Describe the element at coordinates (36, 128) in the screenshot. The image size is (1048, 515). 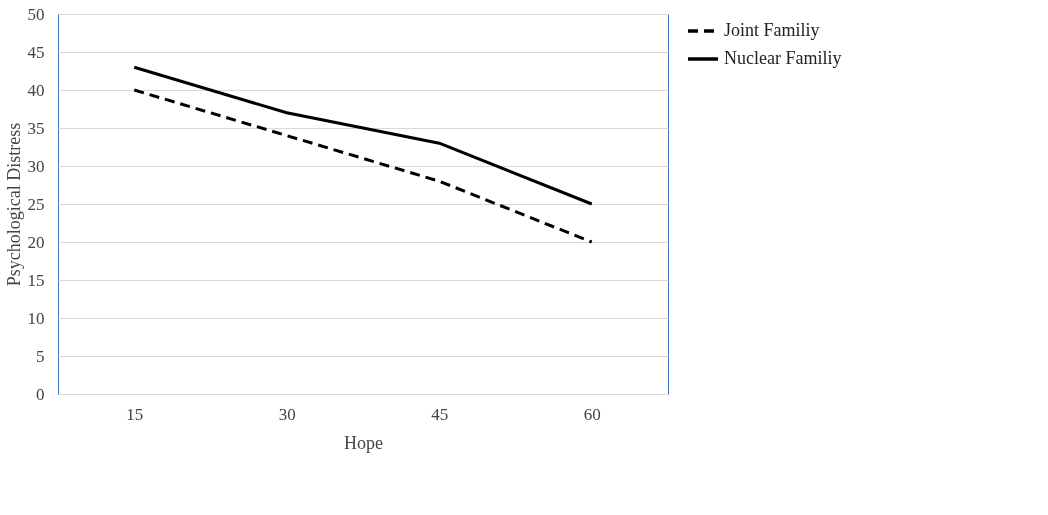
I see `y-tick-label: 35` at that location.